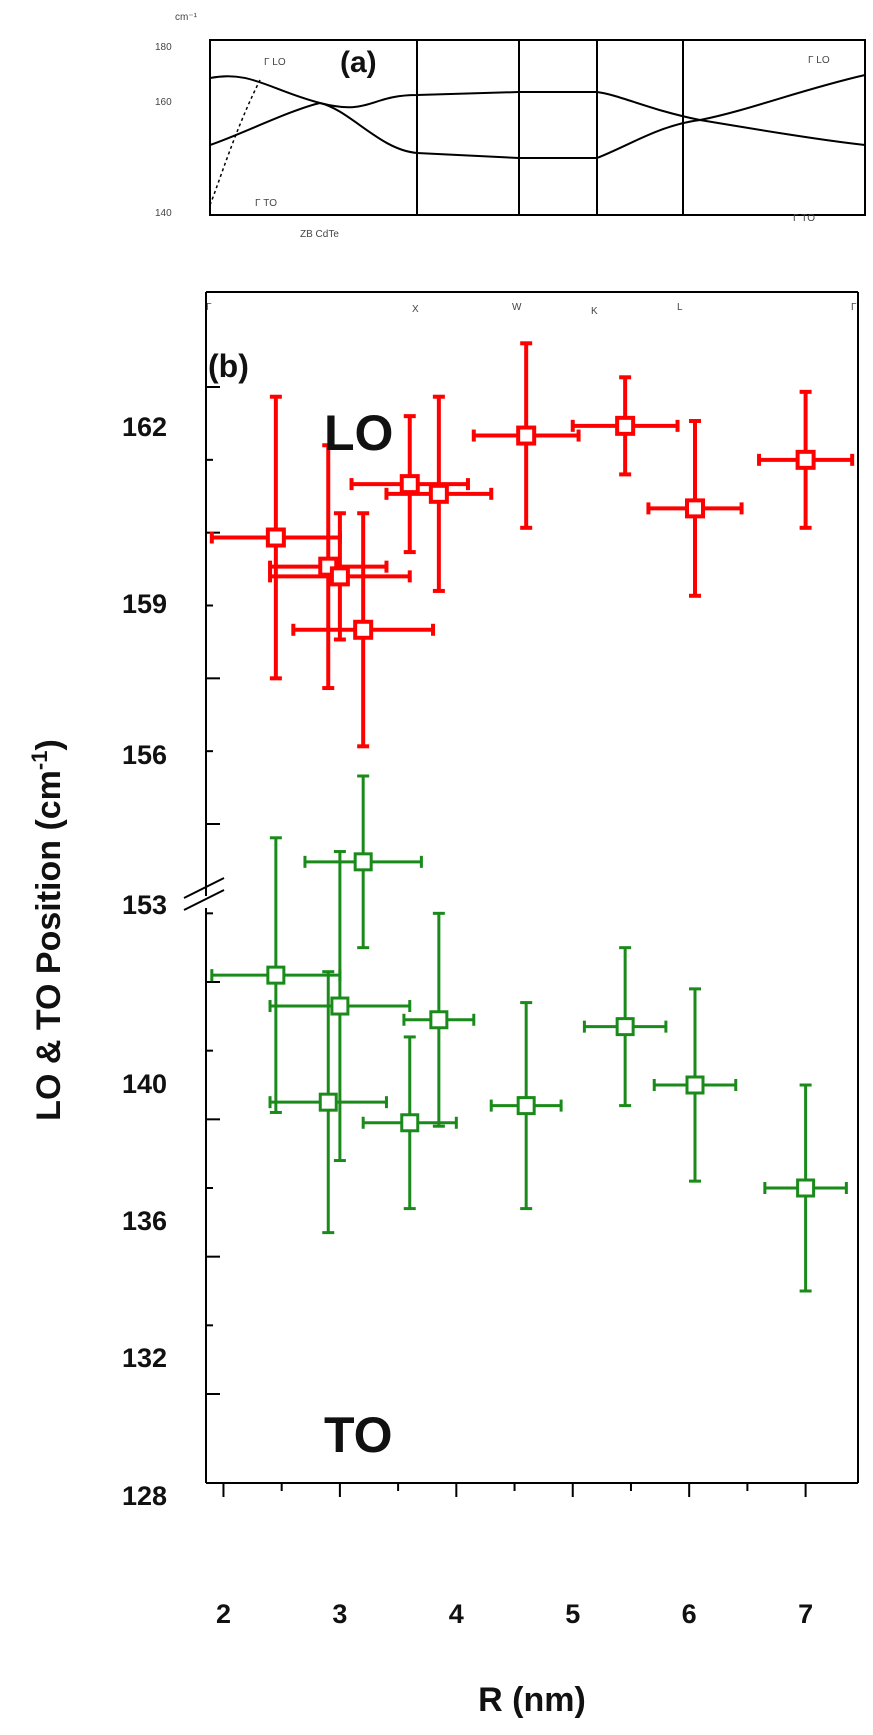 This screenshot has width=873, height=1735. I want to click on panel-b-label: (b), so click(228, 366).